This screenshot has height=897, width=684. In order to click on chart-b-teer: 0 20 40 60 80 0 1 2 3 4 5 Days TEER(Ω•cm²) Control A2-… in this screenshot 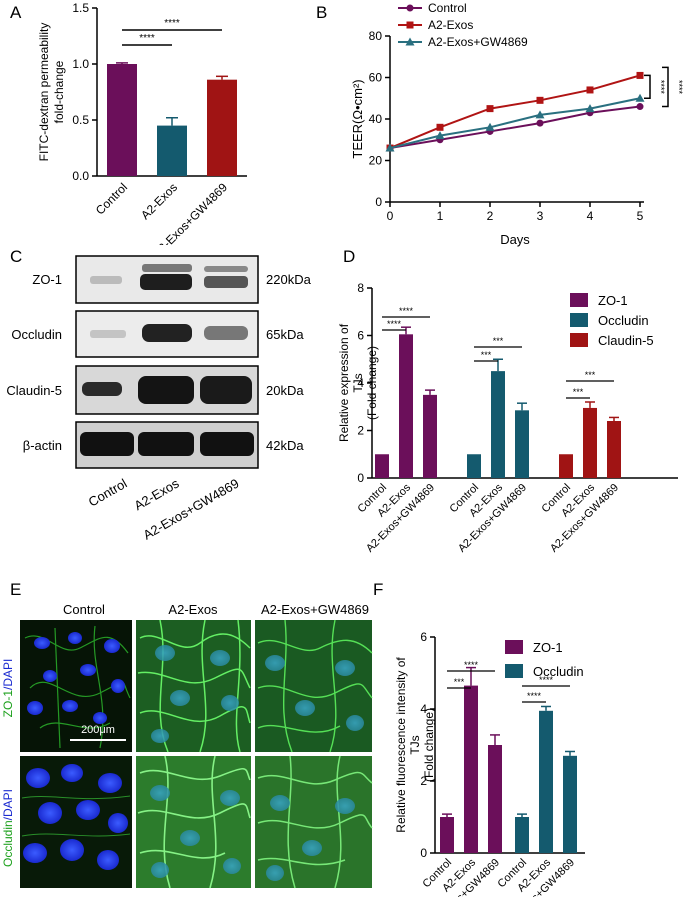, I will do `click(517, 124)`.